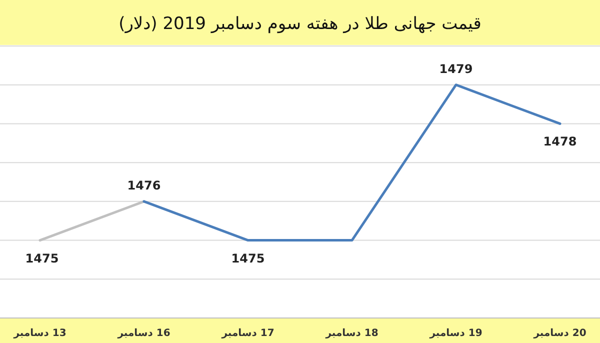 This screenshot has height=343, width=600. Describe the element at coordinates (143, 333) in the screenshot. I see `x-tick-label: 16 دسامبر` at that location.